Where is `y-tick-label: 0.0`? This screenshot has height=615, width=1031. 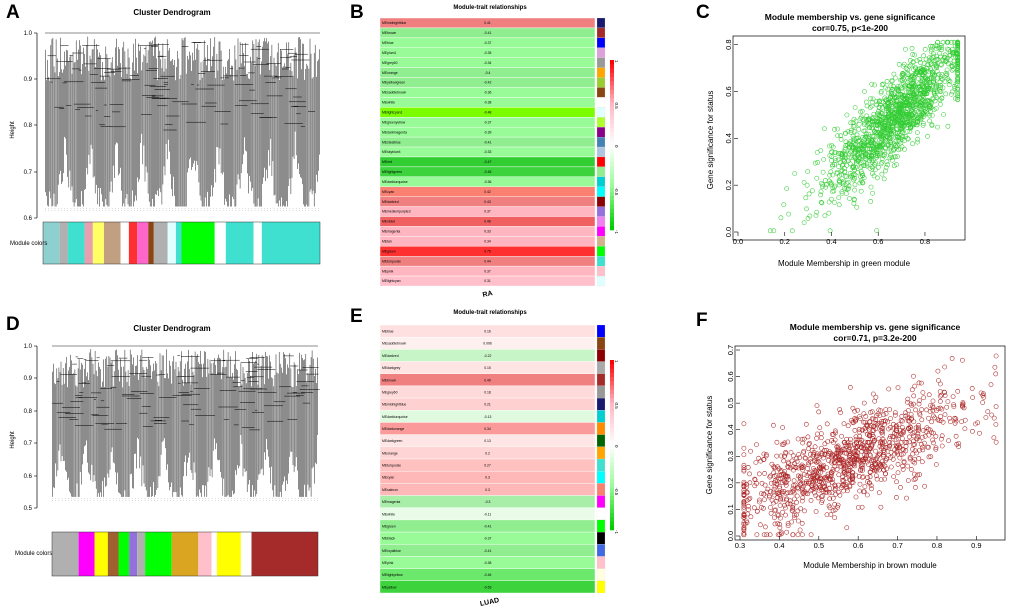
y-tick-label: 0.0 is located at coordinates (730, 536).